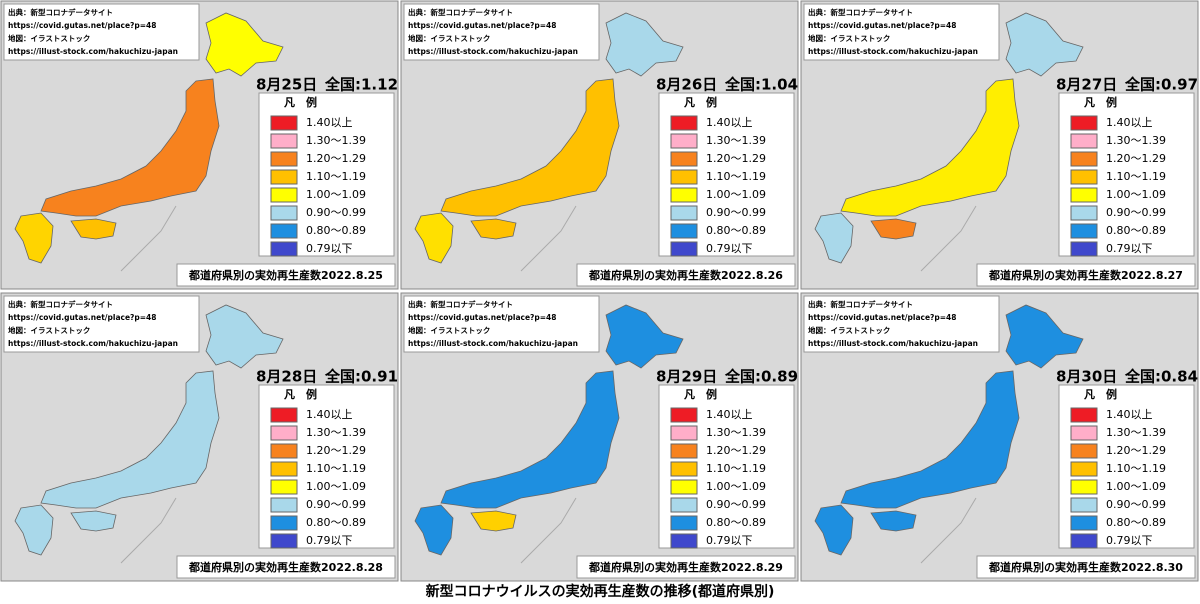 The image size is (1200, 604). Describe the element at coordinates (286, 377) in the screenshot. I see `date-heading: 8月28日` at that location.